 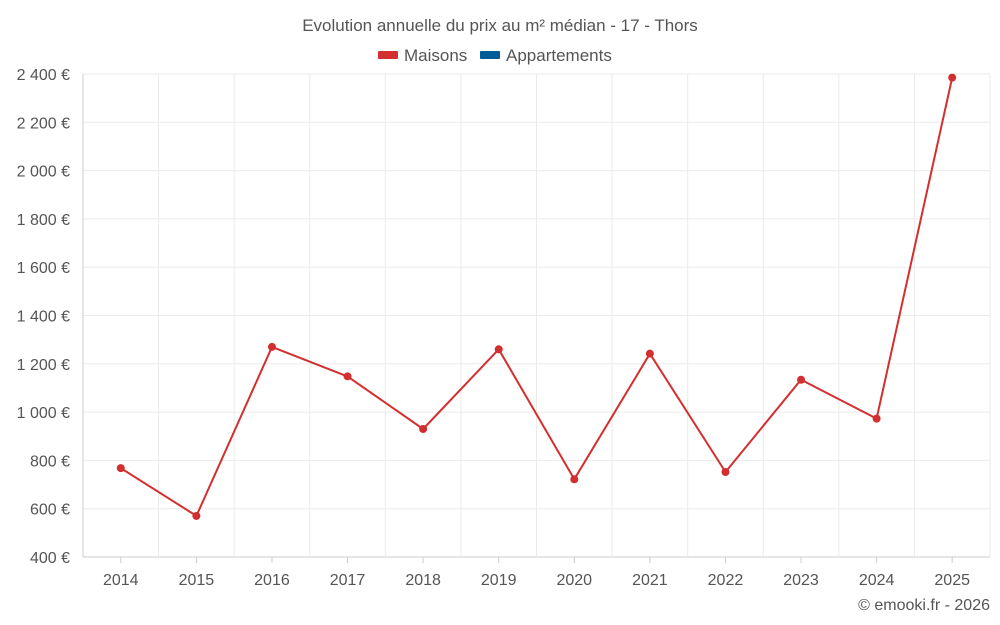 I want to click on y-tick-label: 1 400 €, so click(x=43, y=317).